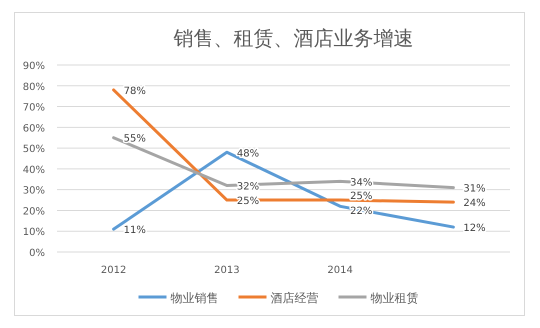  Describe the element at coordinates (248, 154) in the screenshot. I see `data-label: 48%` at that location.